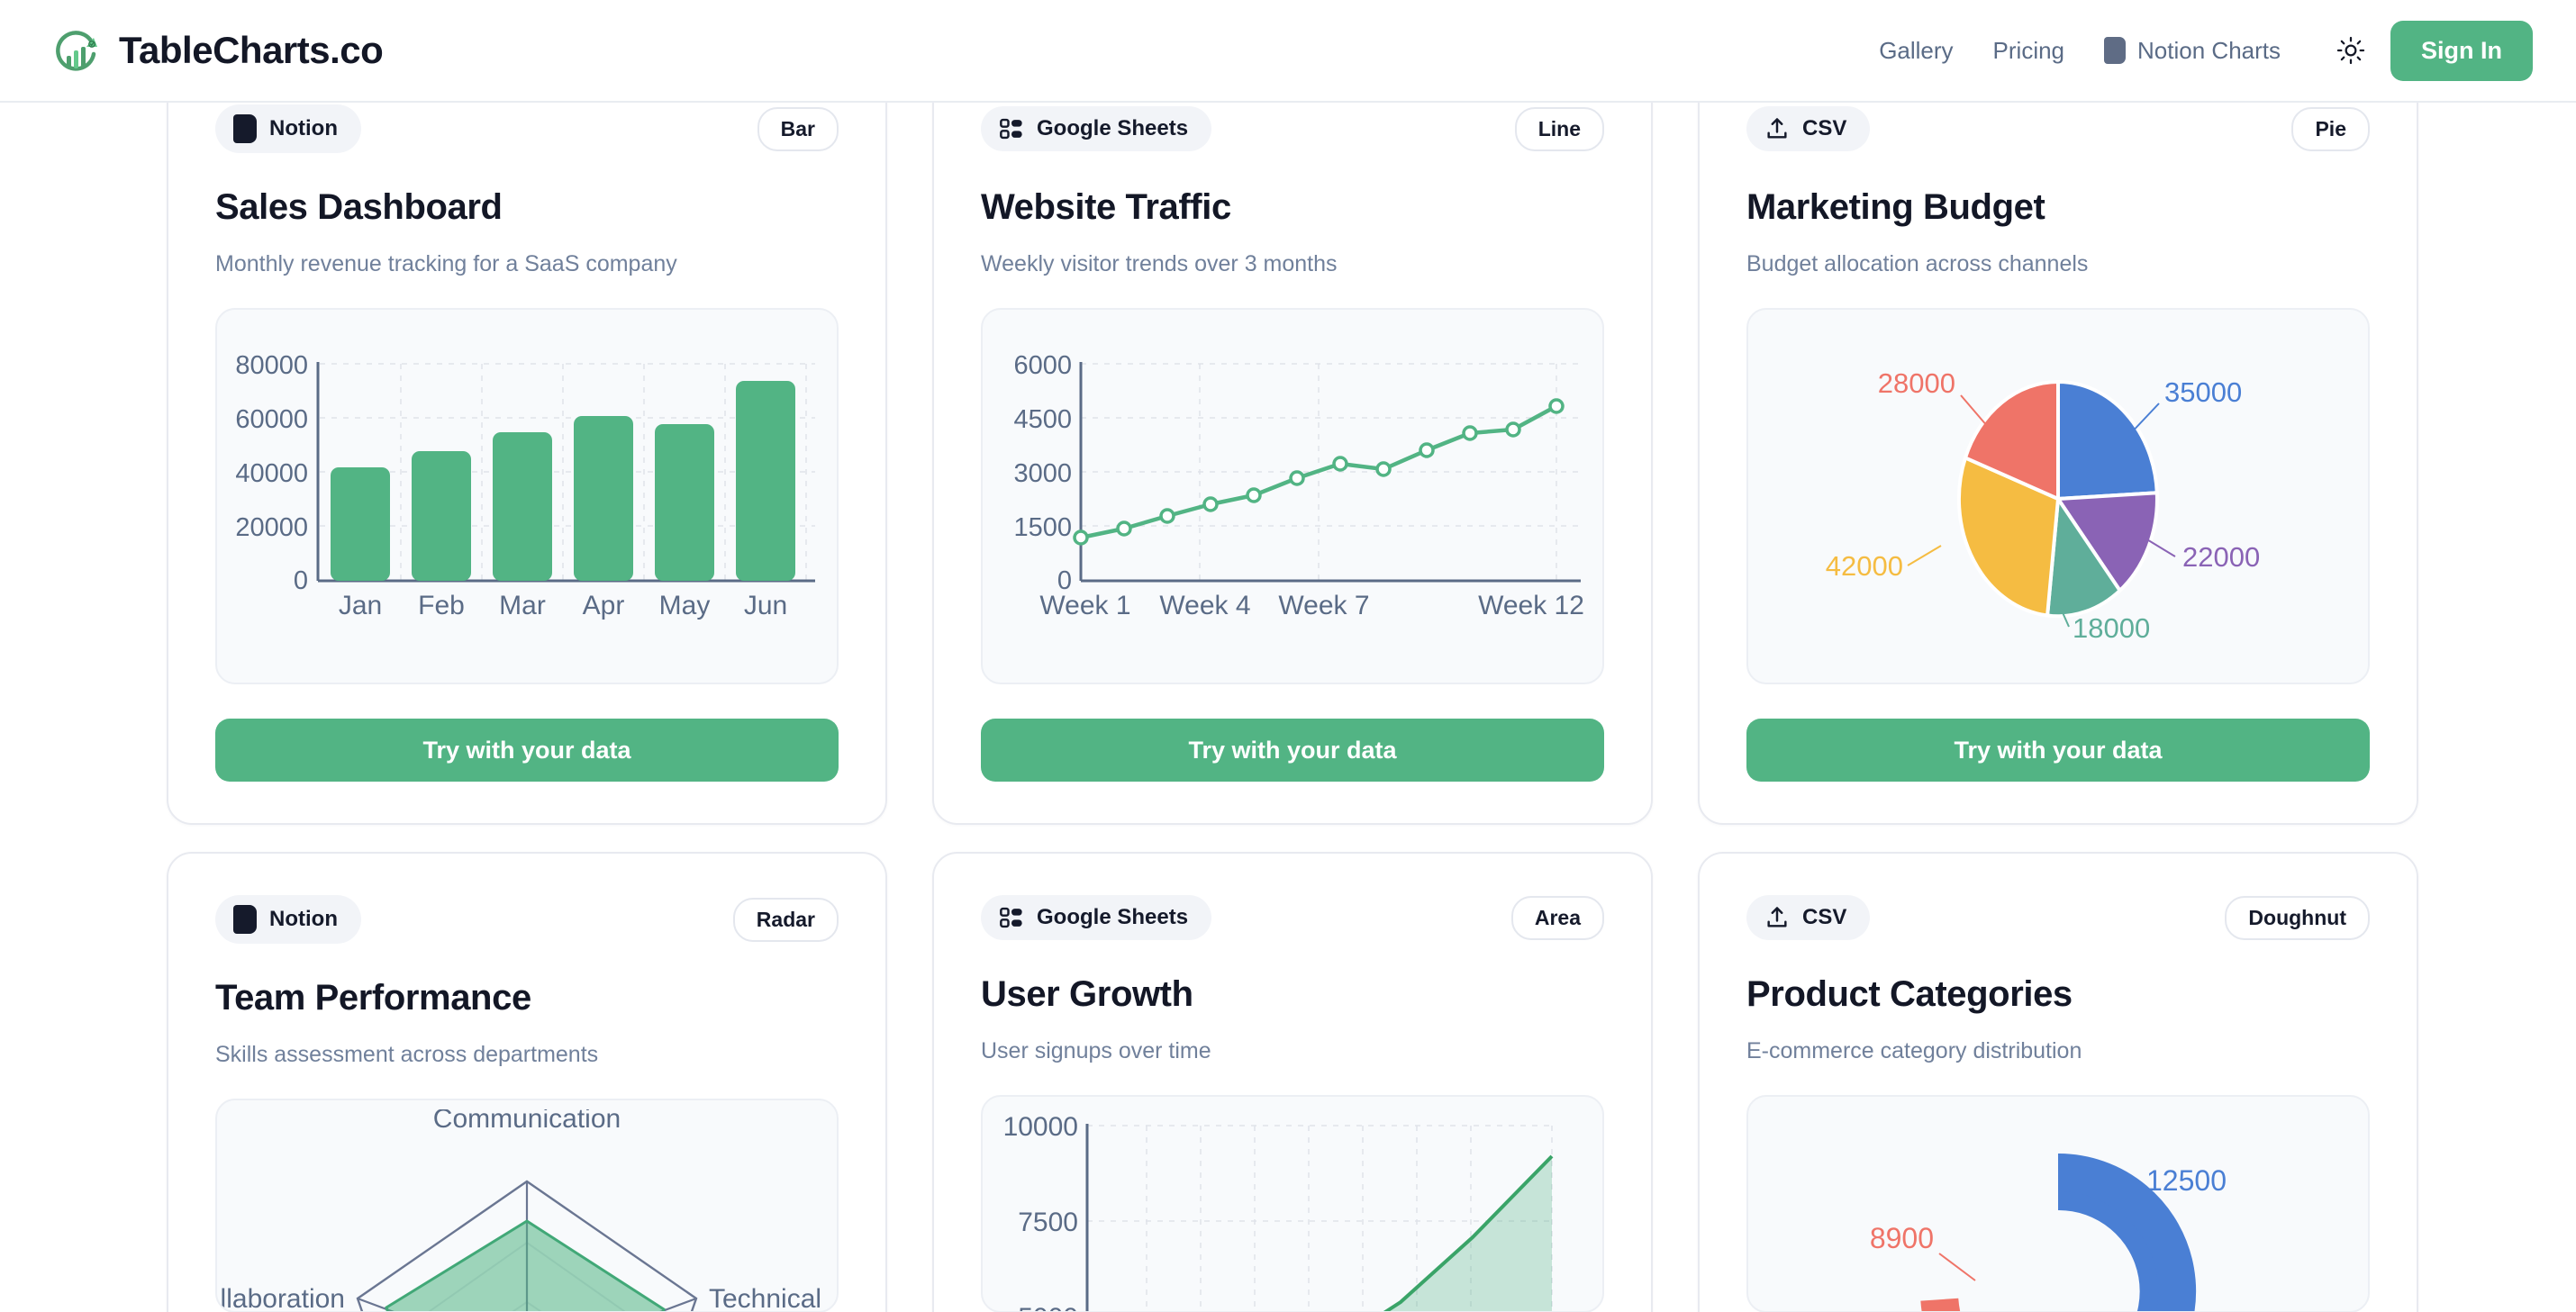 This screenshot has width=2576, height=1312. What do you see at coordinates (1917, 383) in the screenshot?
I see `svg-text: 28000` at bounding box center [1917, 383].